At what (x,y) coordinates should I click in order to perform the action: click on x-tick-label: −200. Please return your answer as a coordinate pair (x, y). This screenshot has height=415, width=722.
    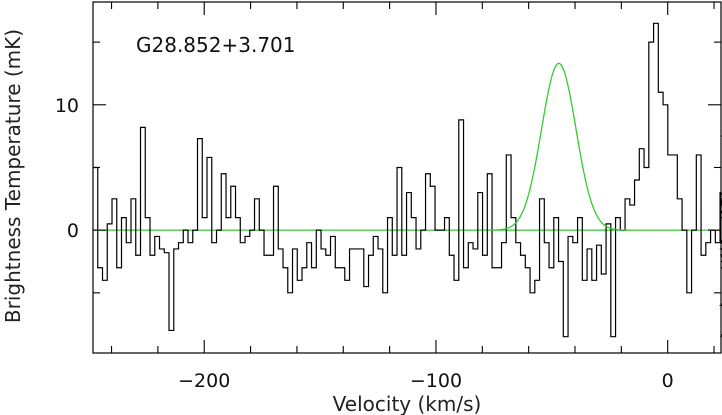
    Looking at the image, I should click on (204, 381).